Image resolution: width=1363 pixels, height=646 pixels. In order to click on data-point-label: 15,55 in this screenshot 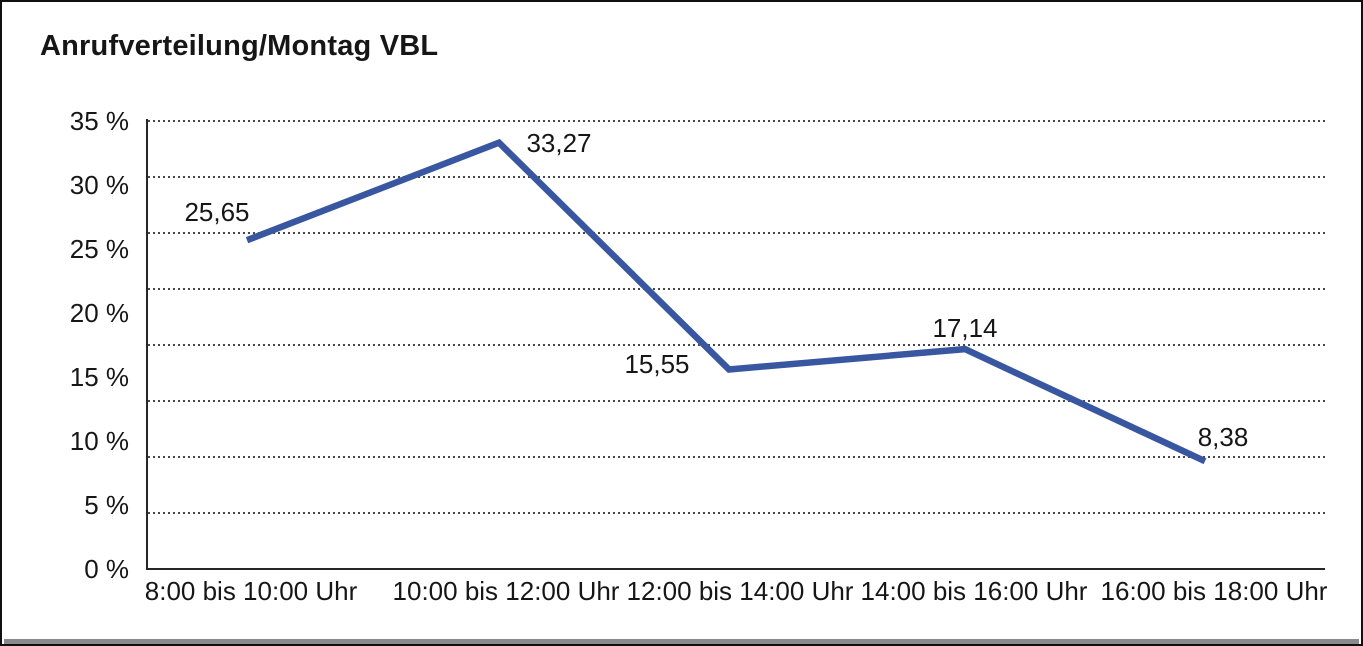, I will do `click(657, 364)`.